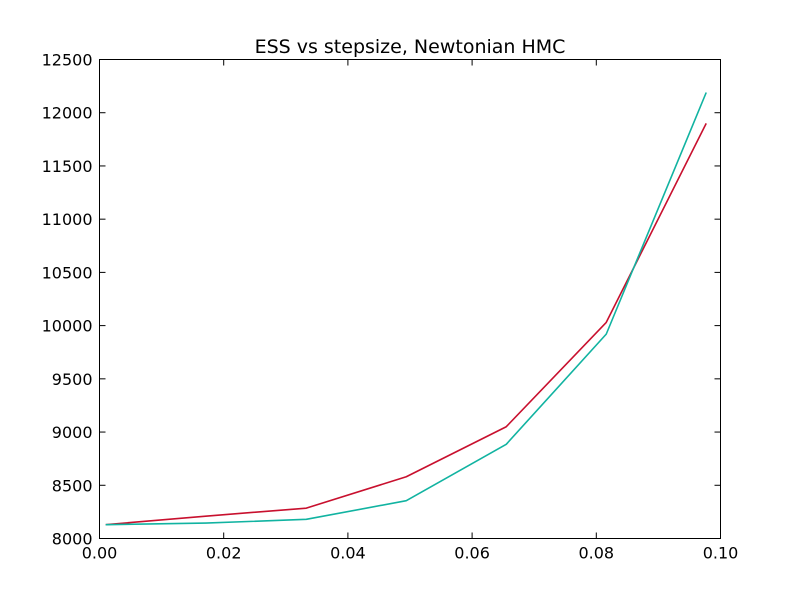 Image resolution: width=800 pixels, height=597 pixels. I want to click on y-tick-label: 12500, so click(67, 60).